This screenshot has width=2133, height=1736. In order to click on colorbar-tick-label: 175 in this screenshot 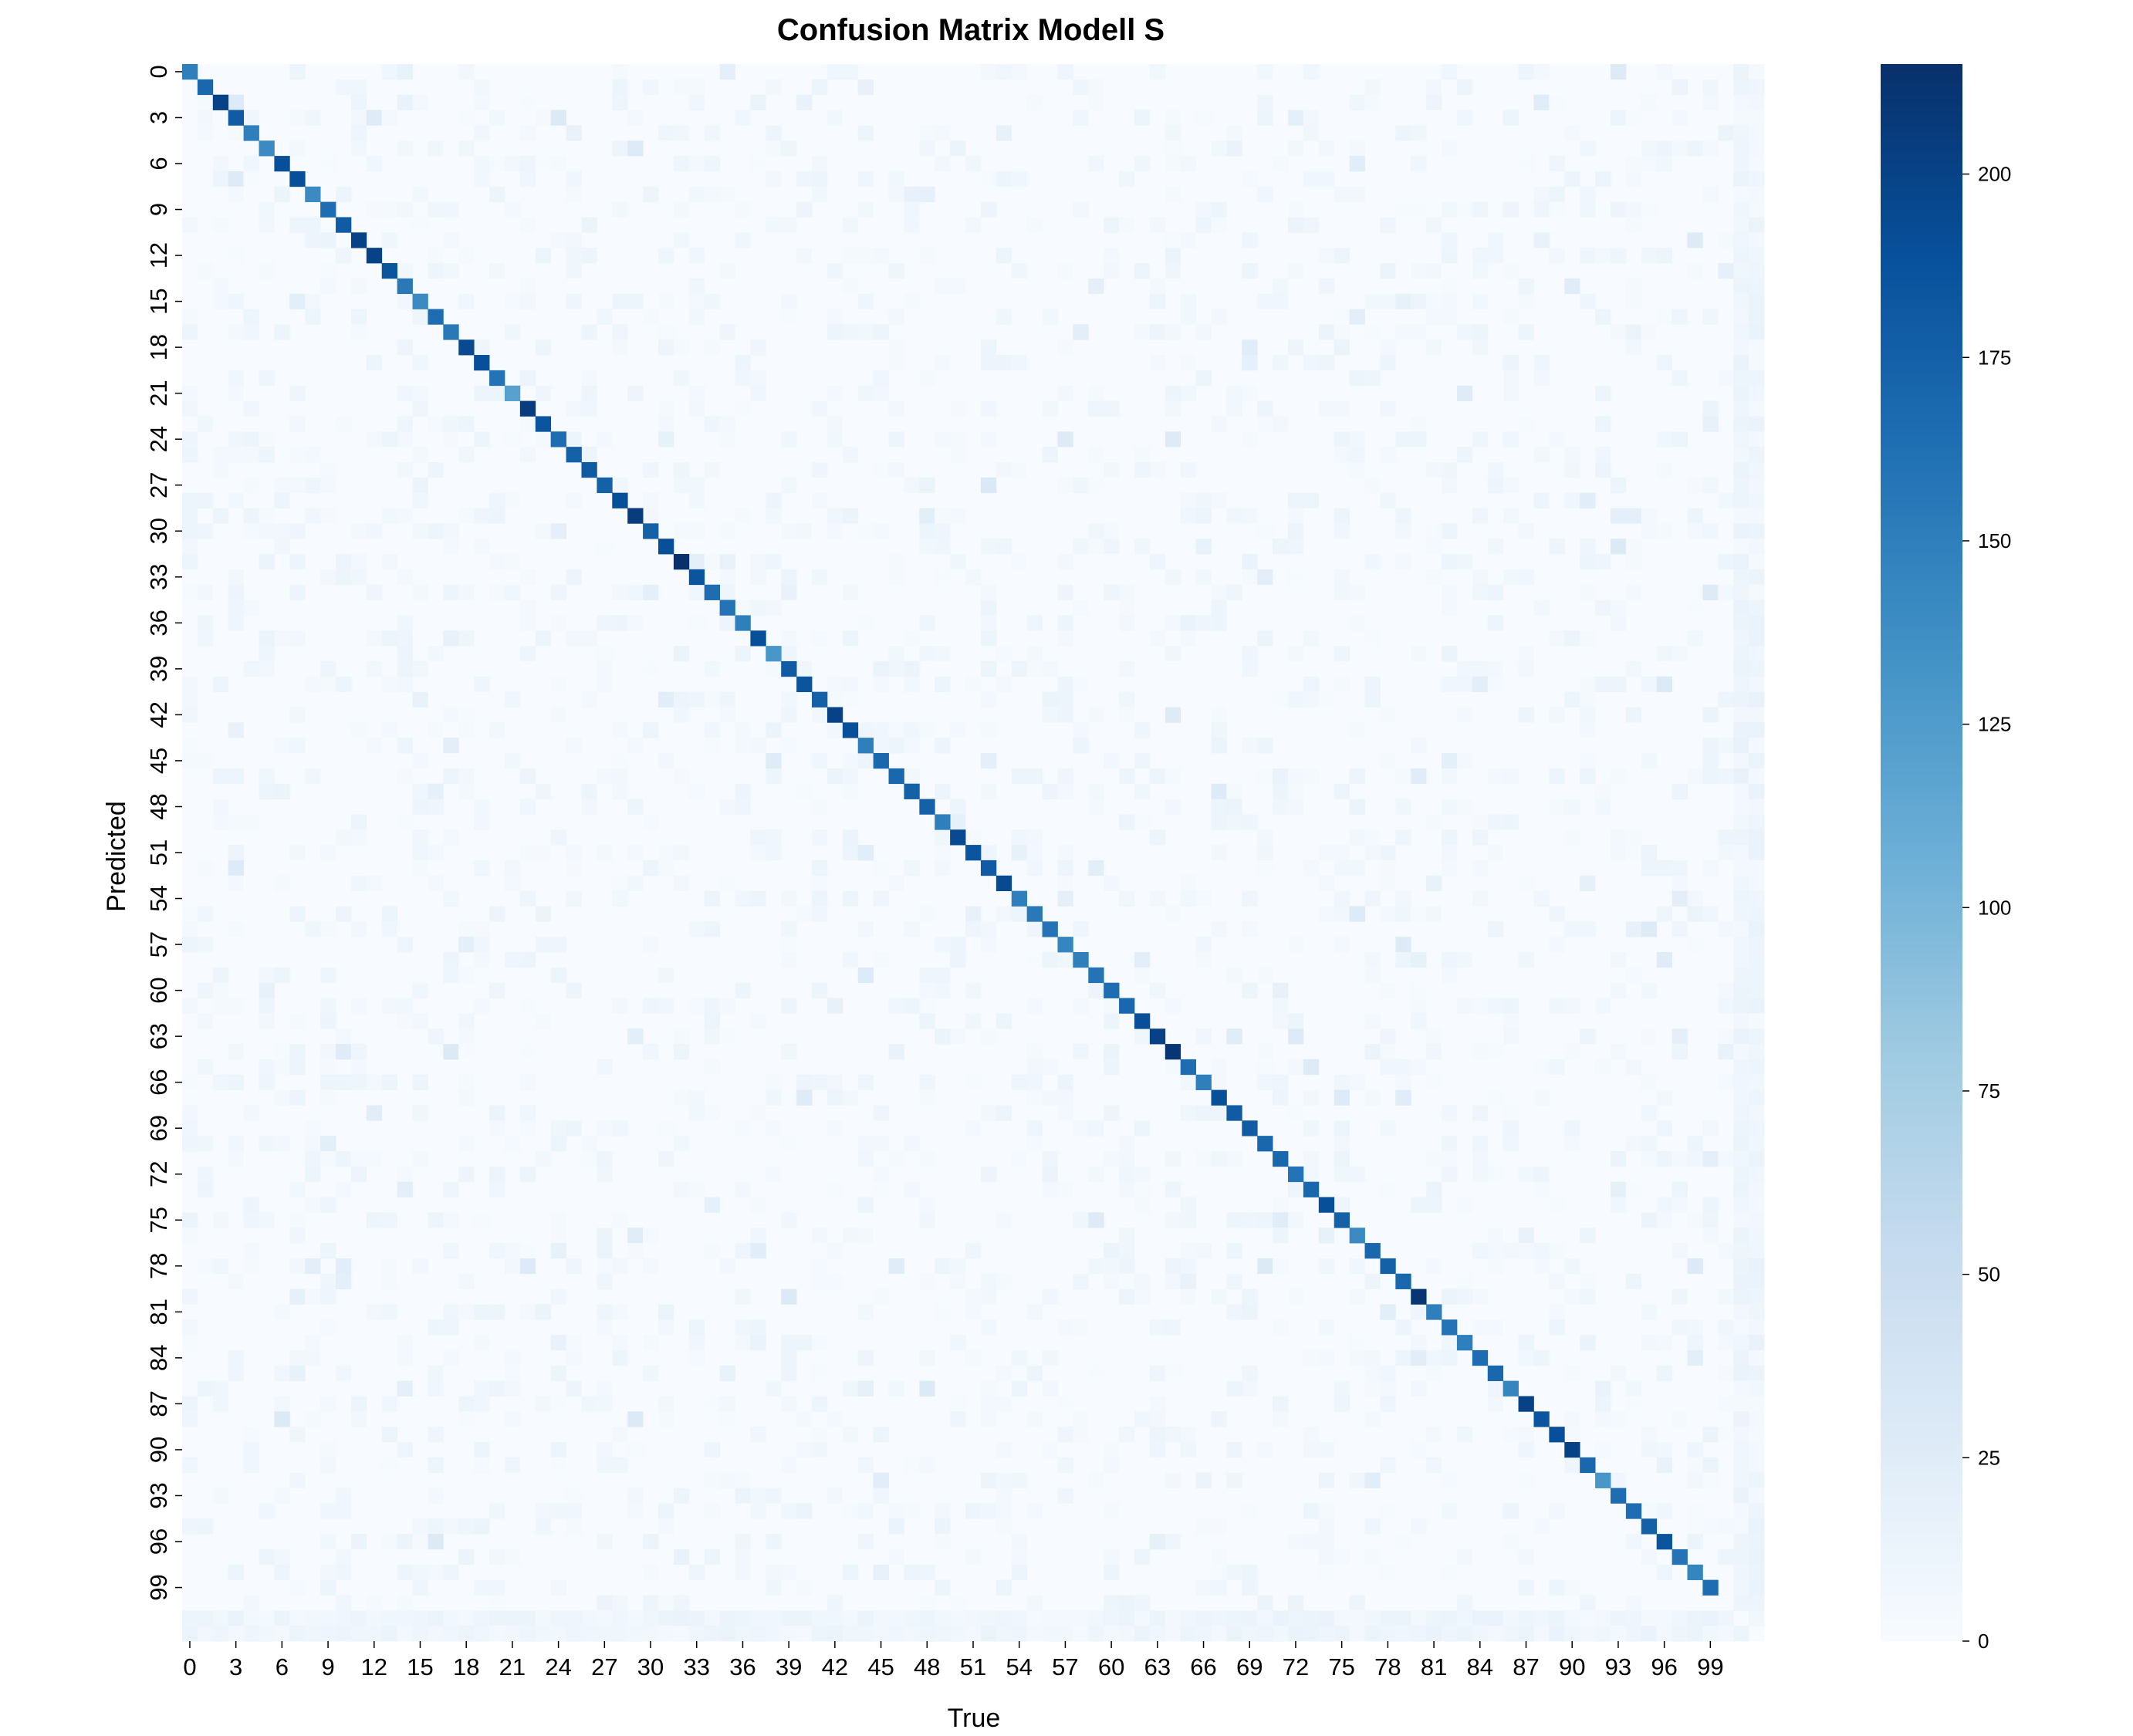, I will do `click(1994, 357)`.